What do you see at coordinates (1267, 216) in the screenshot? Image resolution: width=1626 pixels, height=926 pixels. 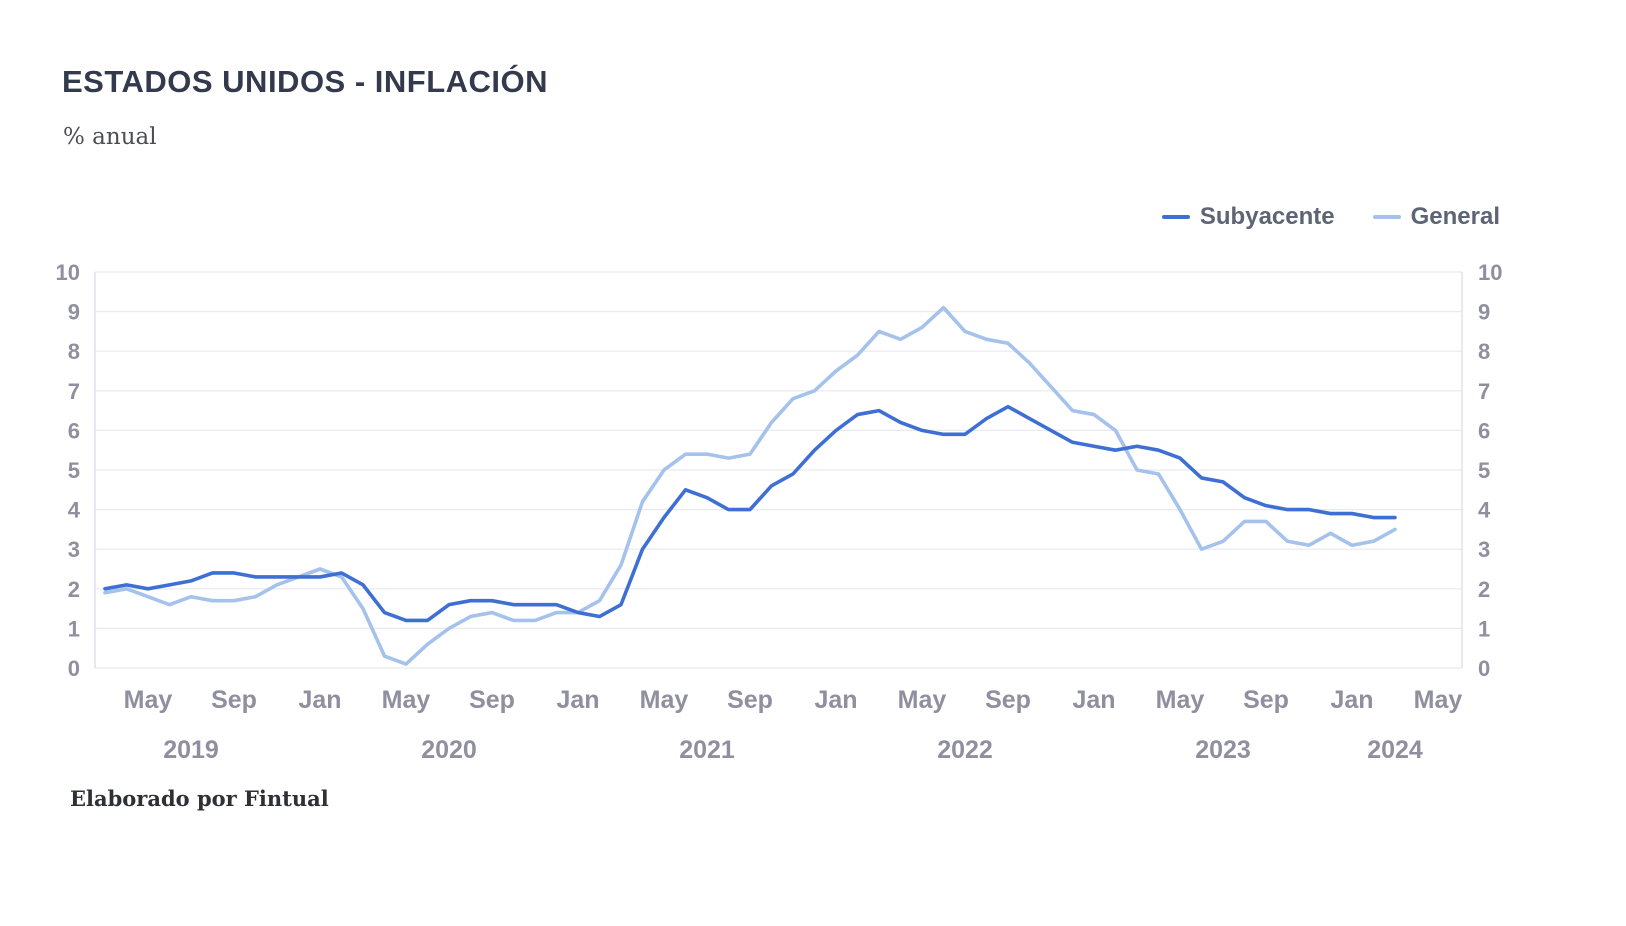 I see `legend-label-subyacente: Subyacente` at bounding box center [1267, 216].